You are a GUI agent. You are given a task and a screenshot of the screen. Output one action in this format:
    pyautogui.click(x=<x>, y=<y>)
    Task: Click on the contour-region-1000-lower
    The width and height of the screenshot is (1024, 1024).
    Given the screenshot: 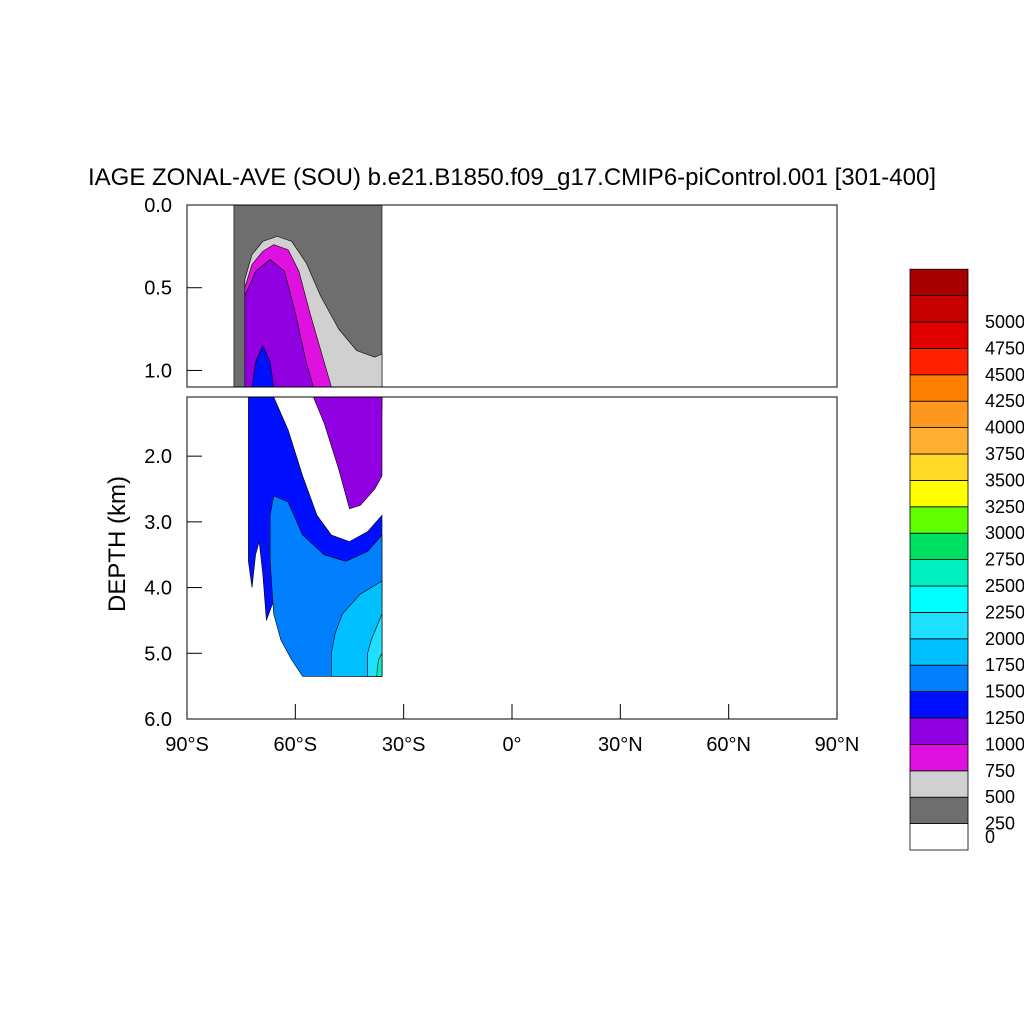 What is the action you would take?
    pyautogui.click(x=313, y=453)
    